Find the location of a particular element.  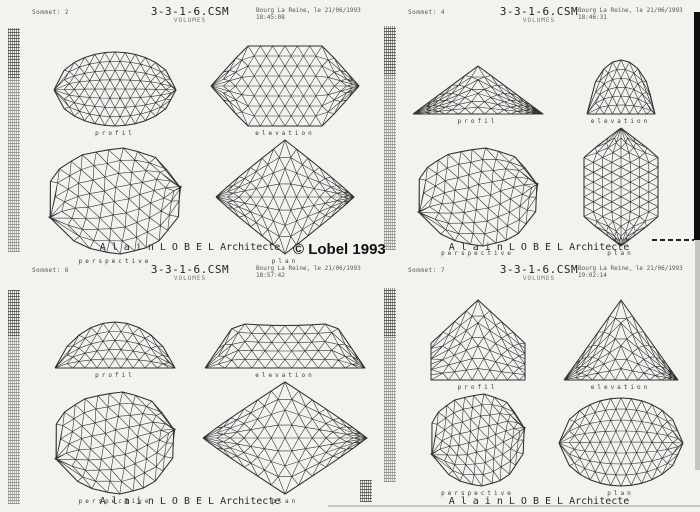

time-line: 18:46:31 is located at coordinates (592, 17).